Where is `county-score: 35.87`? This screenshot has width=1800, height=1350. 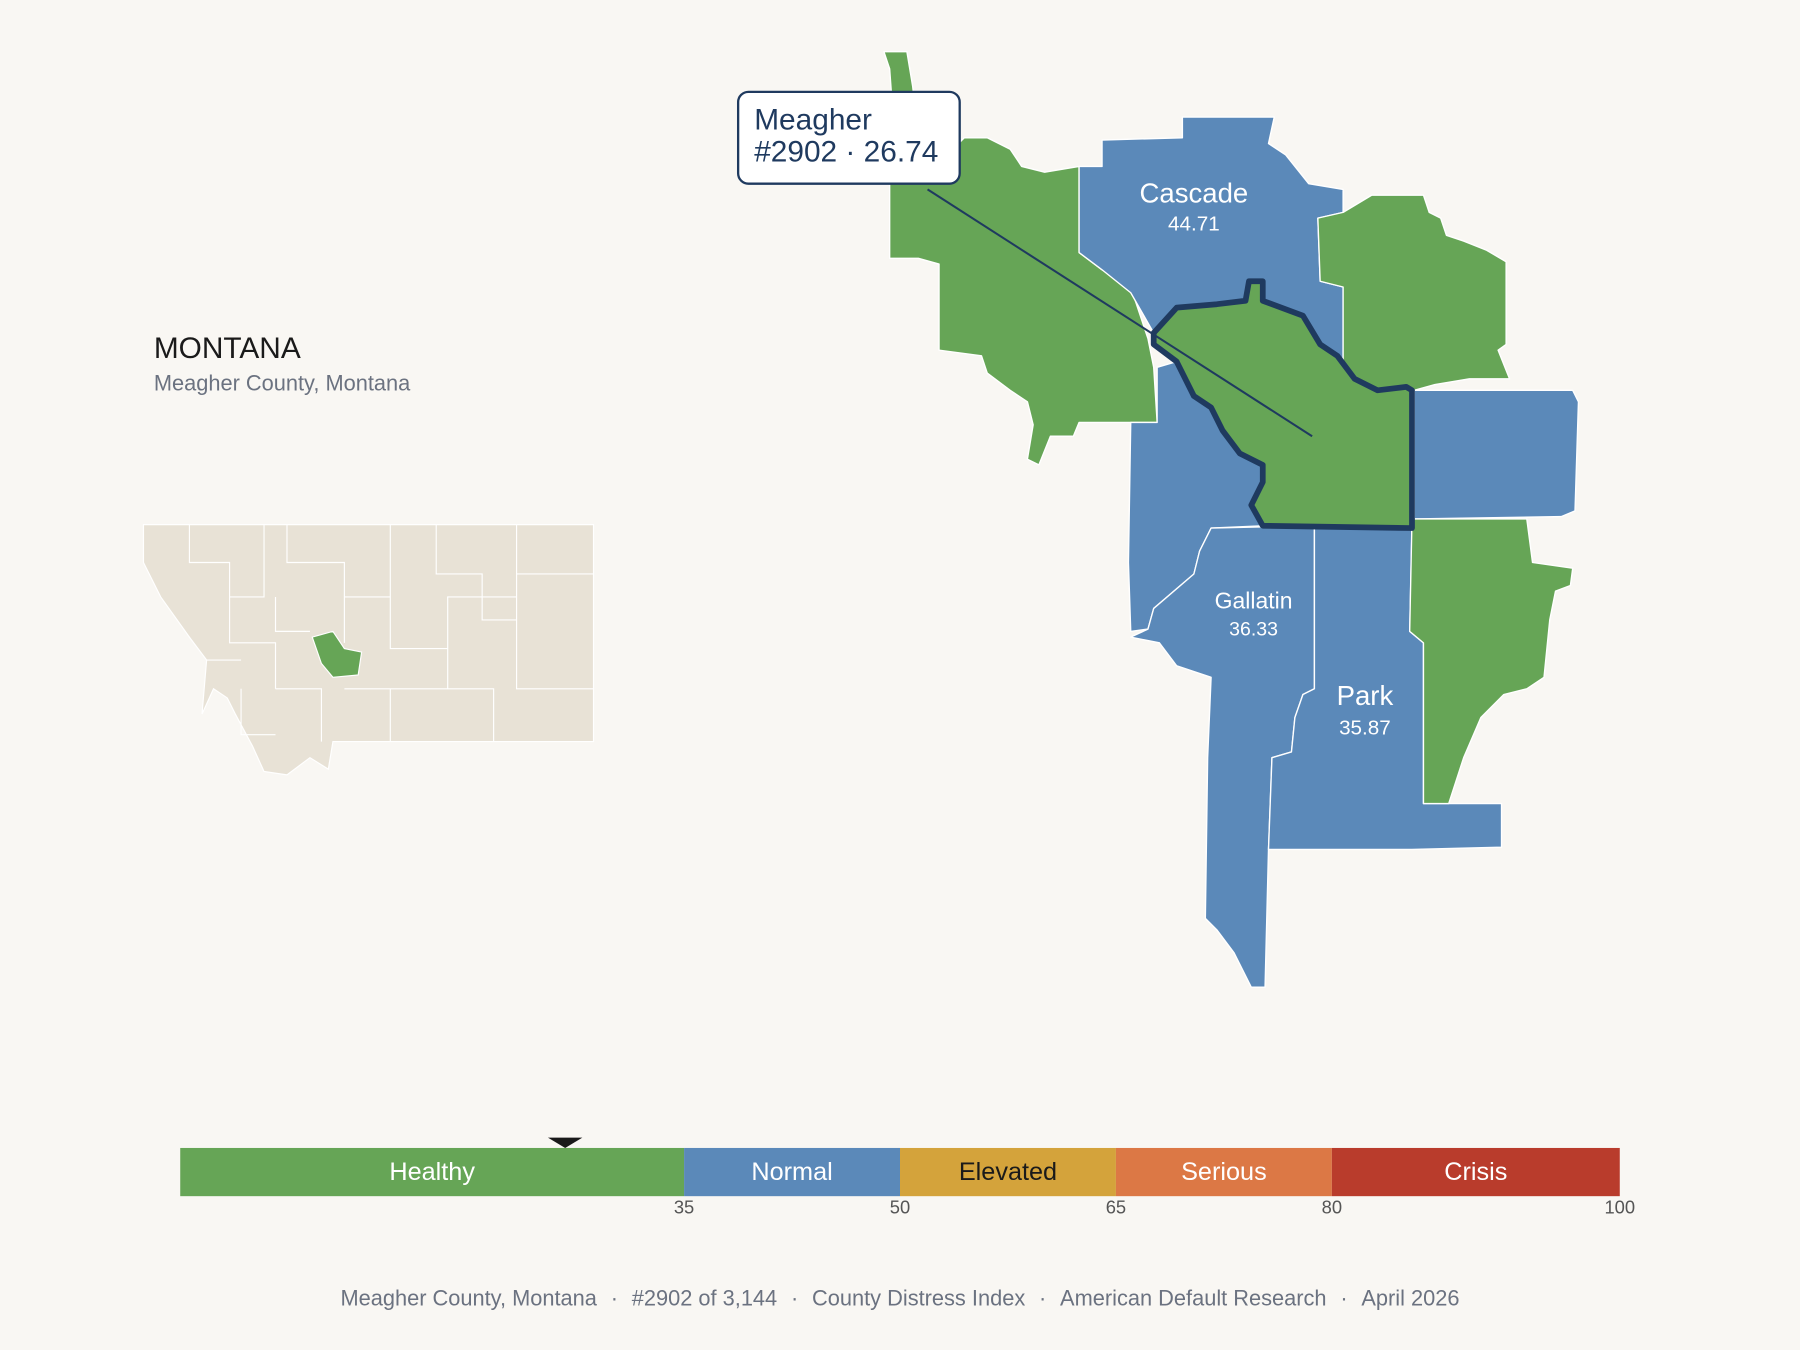
county-score: 35.87 is located at coordinates (1365, 727).